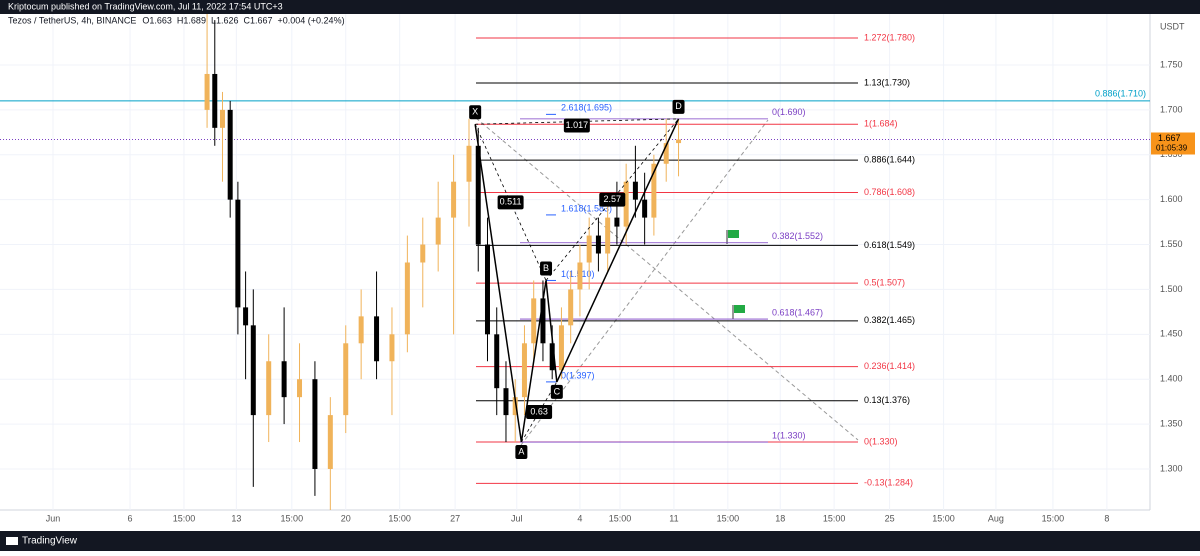 Image resolution: width=1200 pixels, height=556 pixels. Describe the element at coordinates (1171, 334) in the screenshot. I see `y-tick-label: 1.450` at that location.